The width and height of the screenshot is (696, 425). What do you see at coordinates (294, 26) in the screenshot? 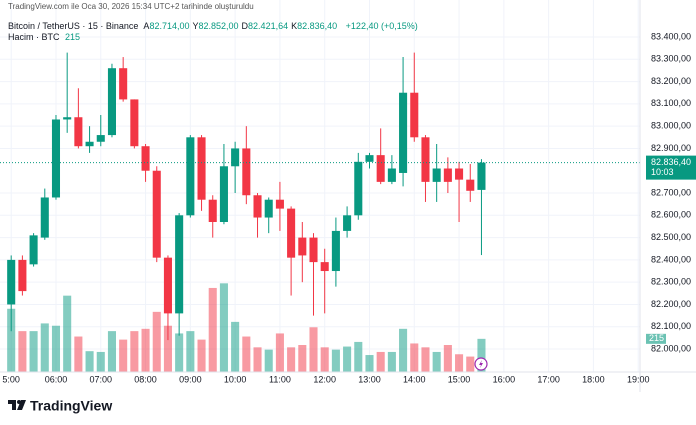
I see `ohlc-prefix: K` at bounding box center [294, 26].